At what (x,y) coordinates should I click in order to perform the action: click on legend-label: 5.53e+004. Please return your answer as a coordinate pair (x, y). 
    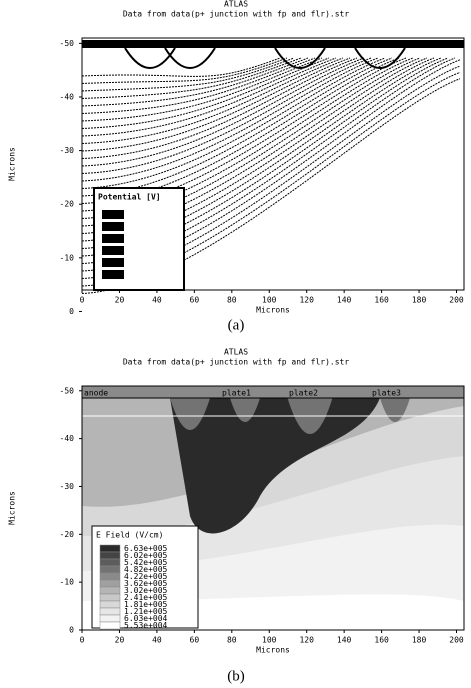
    Looking at the image, I should click on (146, 625).